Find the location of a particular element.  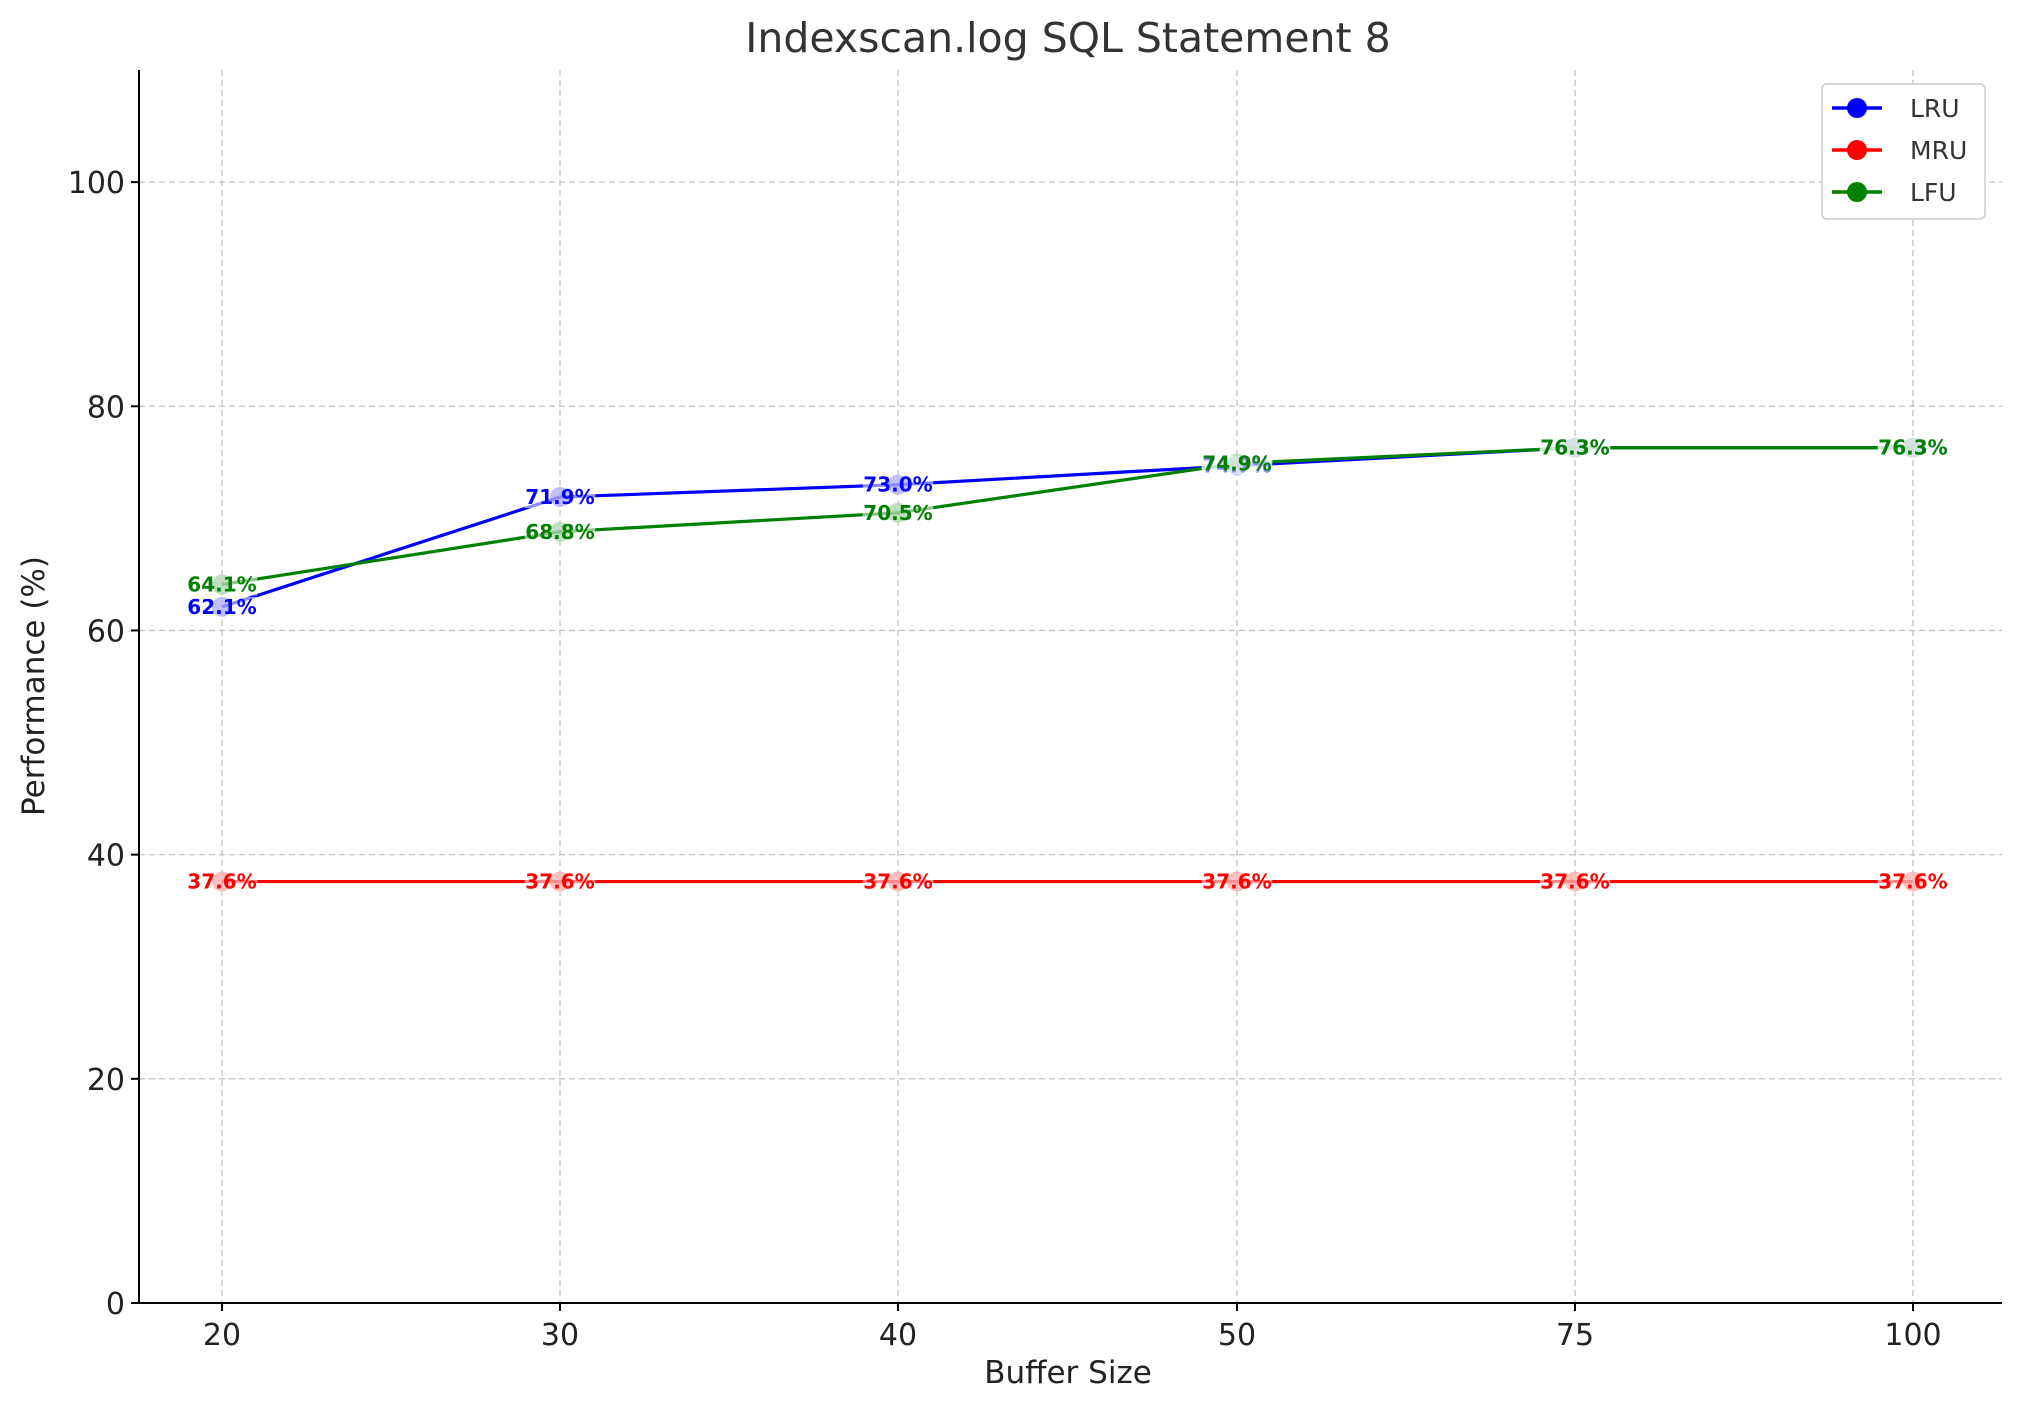

y-tick-label: 40 is located at coordinates (106, 856).